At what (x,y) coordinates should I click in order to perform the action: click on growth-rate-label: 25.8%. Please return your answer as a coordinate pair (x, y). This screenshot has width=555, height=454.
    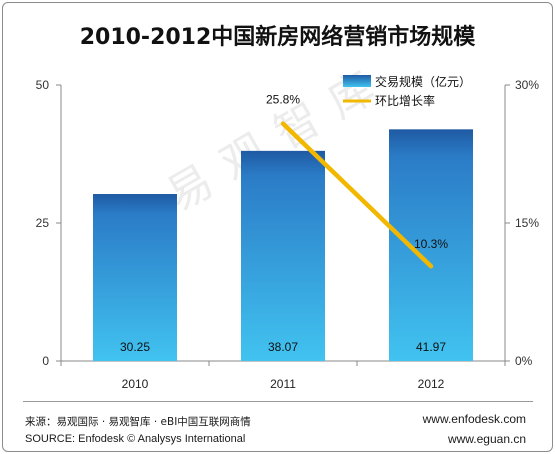
    Looking at the image, I should click on (283, 100).